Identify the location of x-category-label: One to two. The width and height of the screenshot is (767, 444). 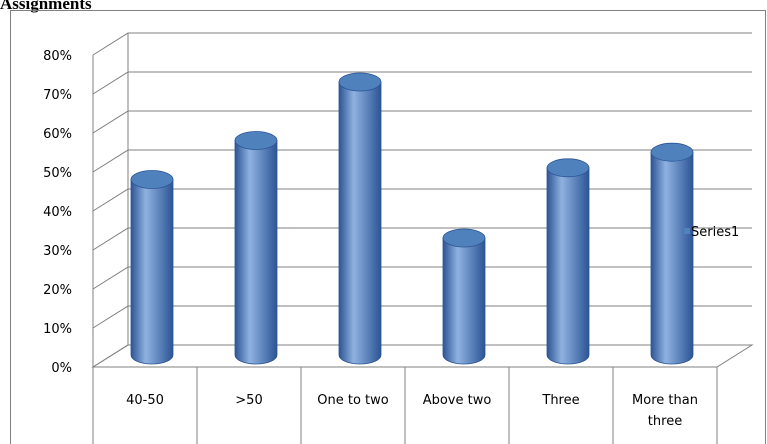
(353, 400).